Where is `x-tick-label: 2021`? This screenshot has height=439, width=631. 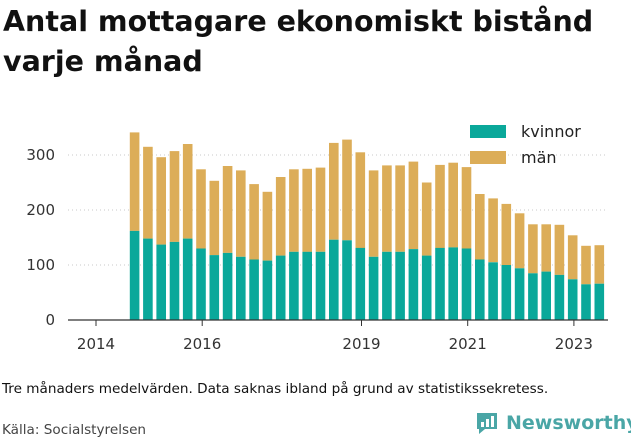
x-tick-label: 2021 is located at coordinates (468, 344).